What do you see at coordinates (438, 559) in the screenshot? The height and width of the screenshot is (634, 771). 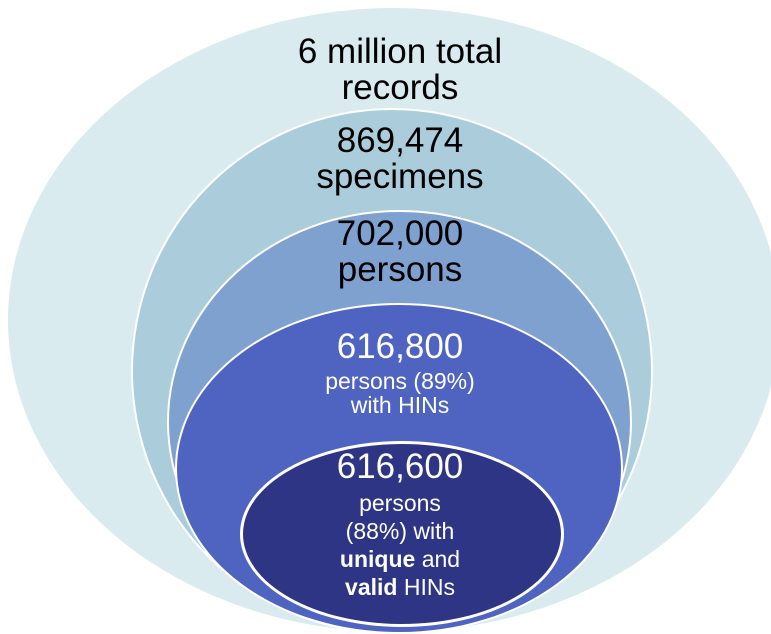 I see `unique-rest-text: and` at bounding box center [438, 559].